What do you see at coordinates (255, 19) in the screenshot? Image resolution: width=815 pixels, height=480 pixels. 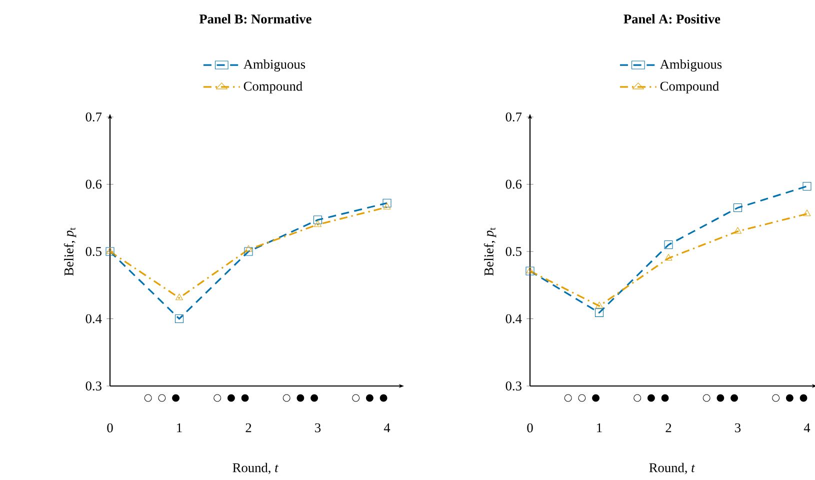 I see `chart-title: Panel B: Normative` at bounding box center [255, 19].